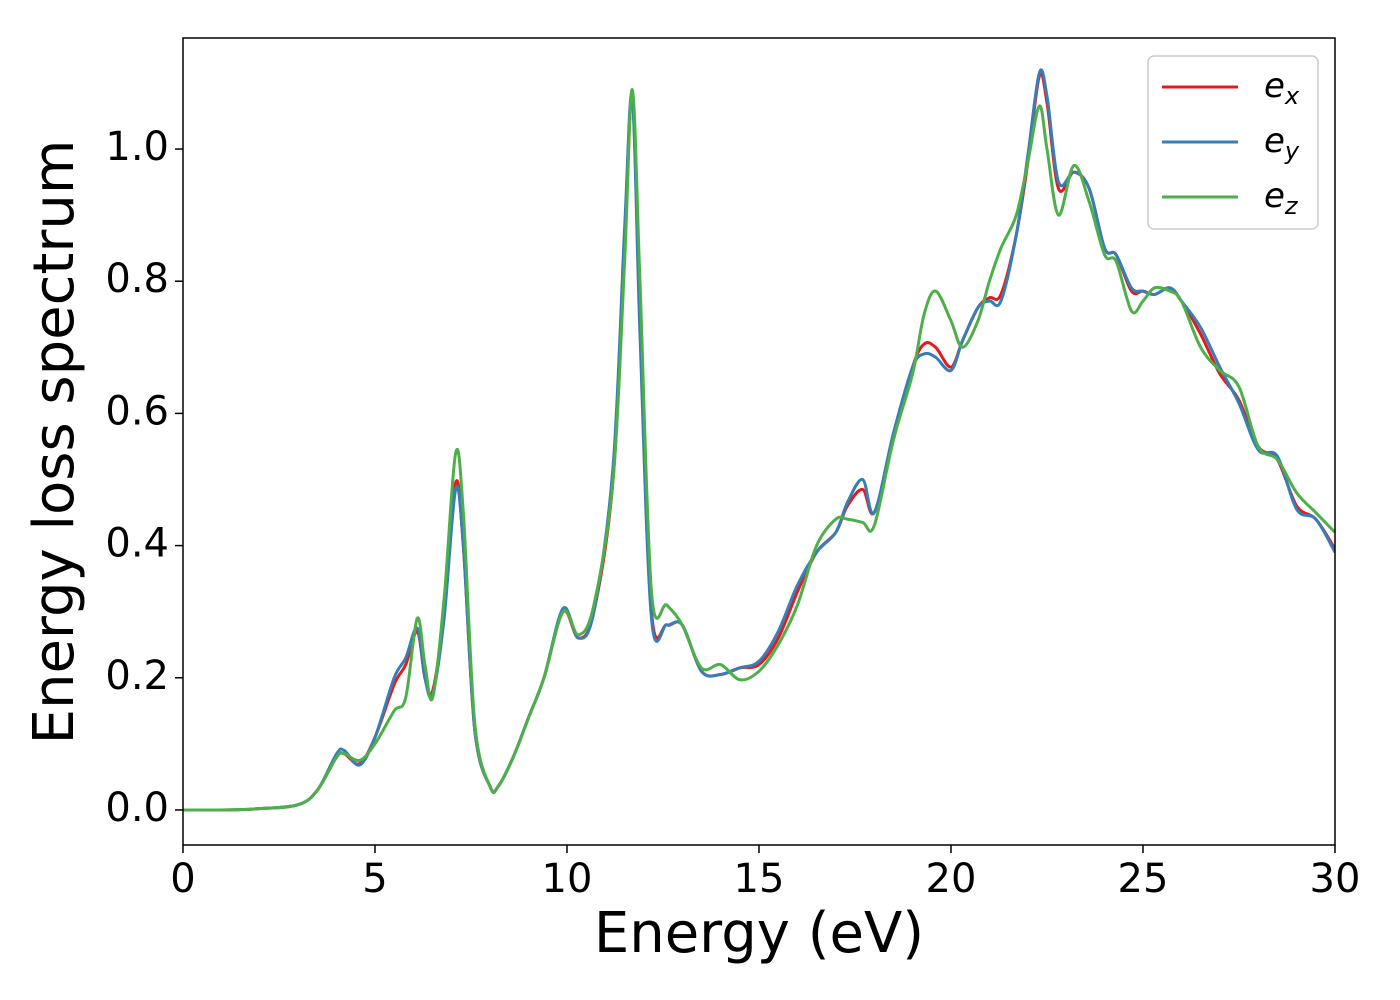 The width and height of the screenshot is (1400, 1000). I want to click on legend-label: ex, so click(1282, 88).